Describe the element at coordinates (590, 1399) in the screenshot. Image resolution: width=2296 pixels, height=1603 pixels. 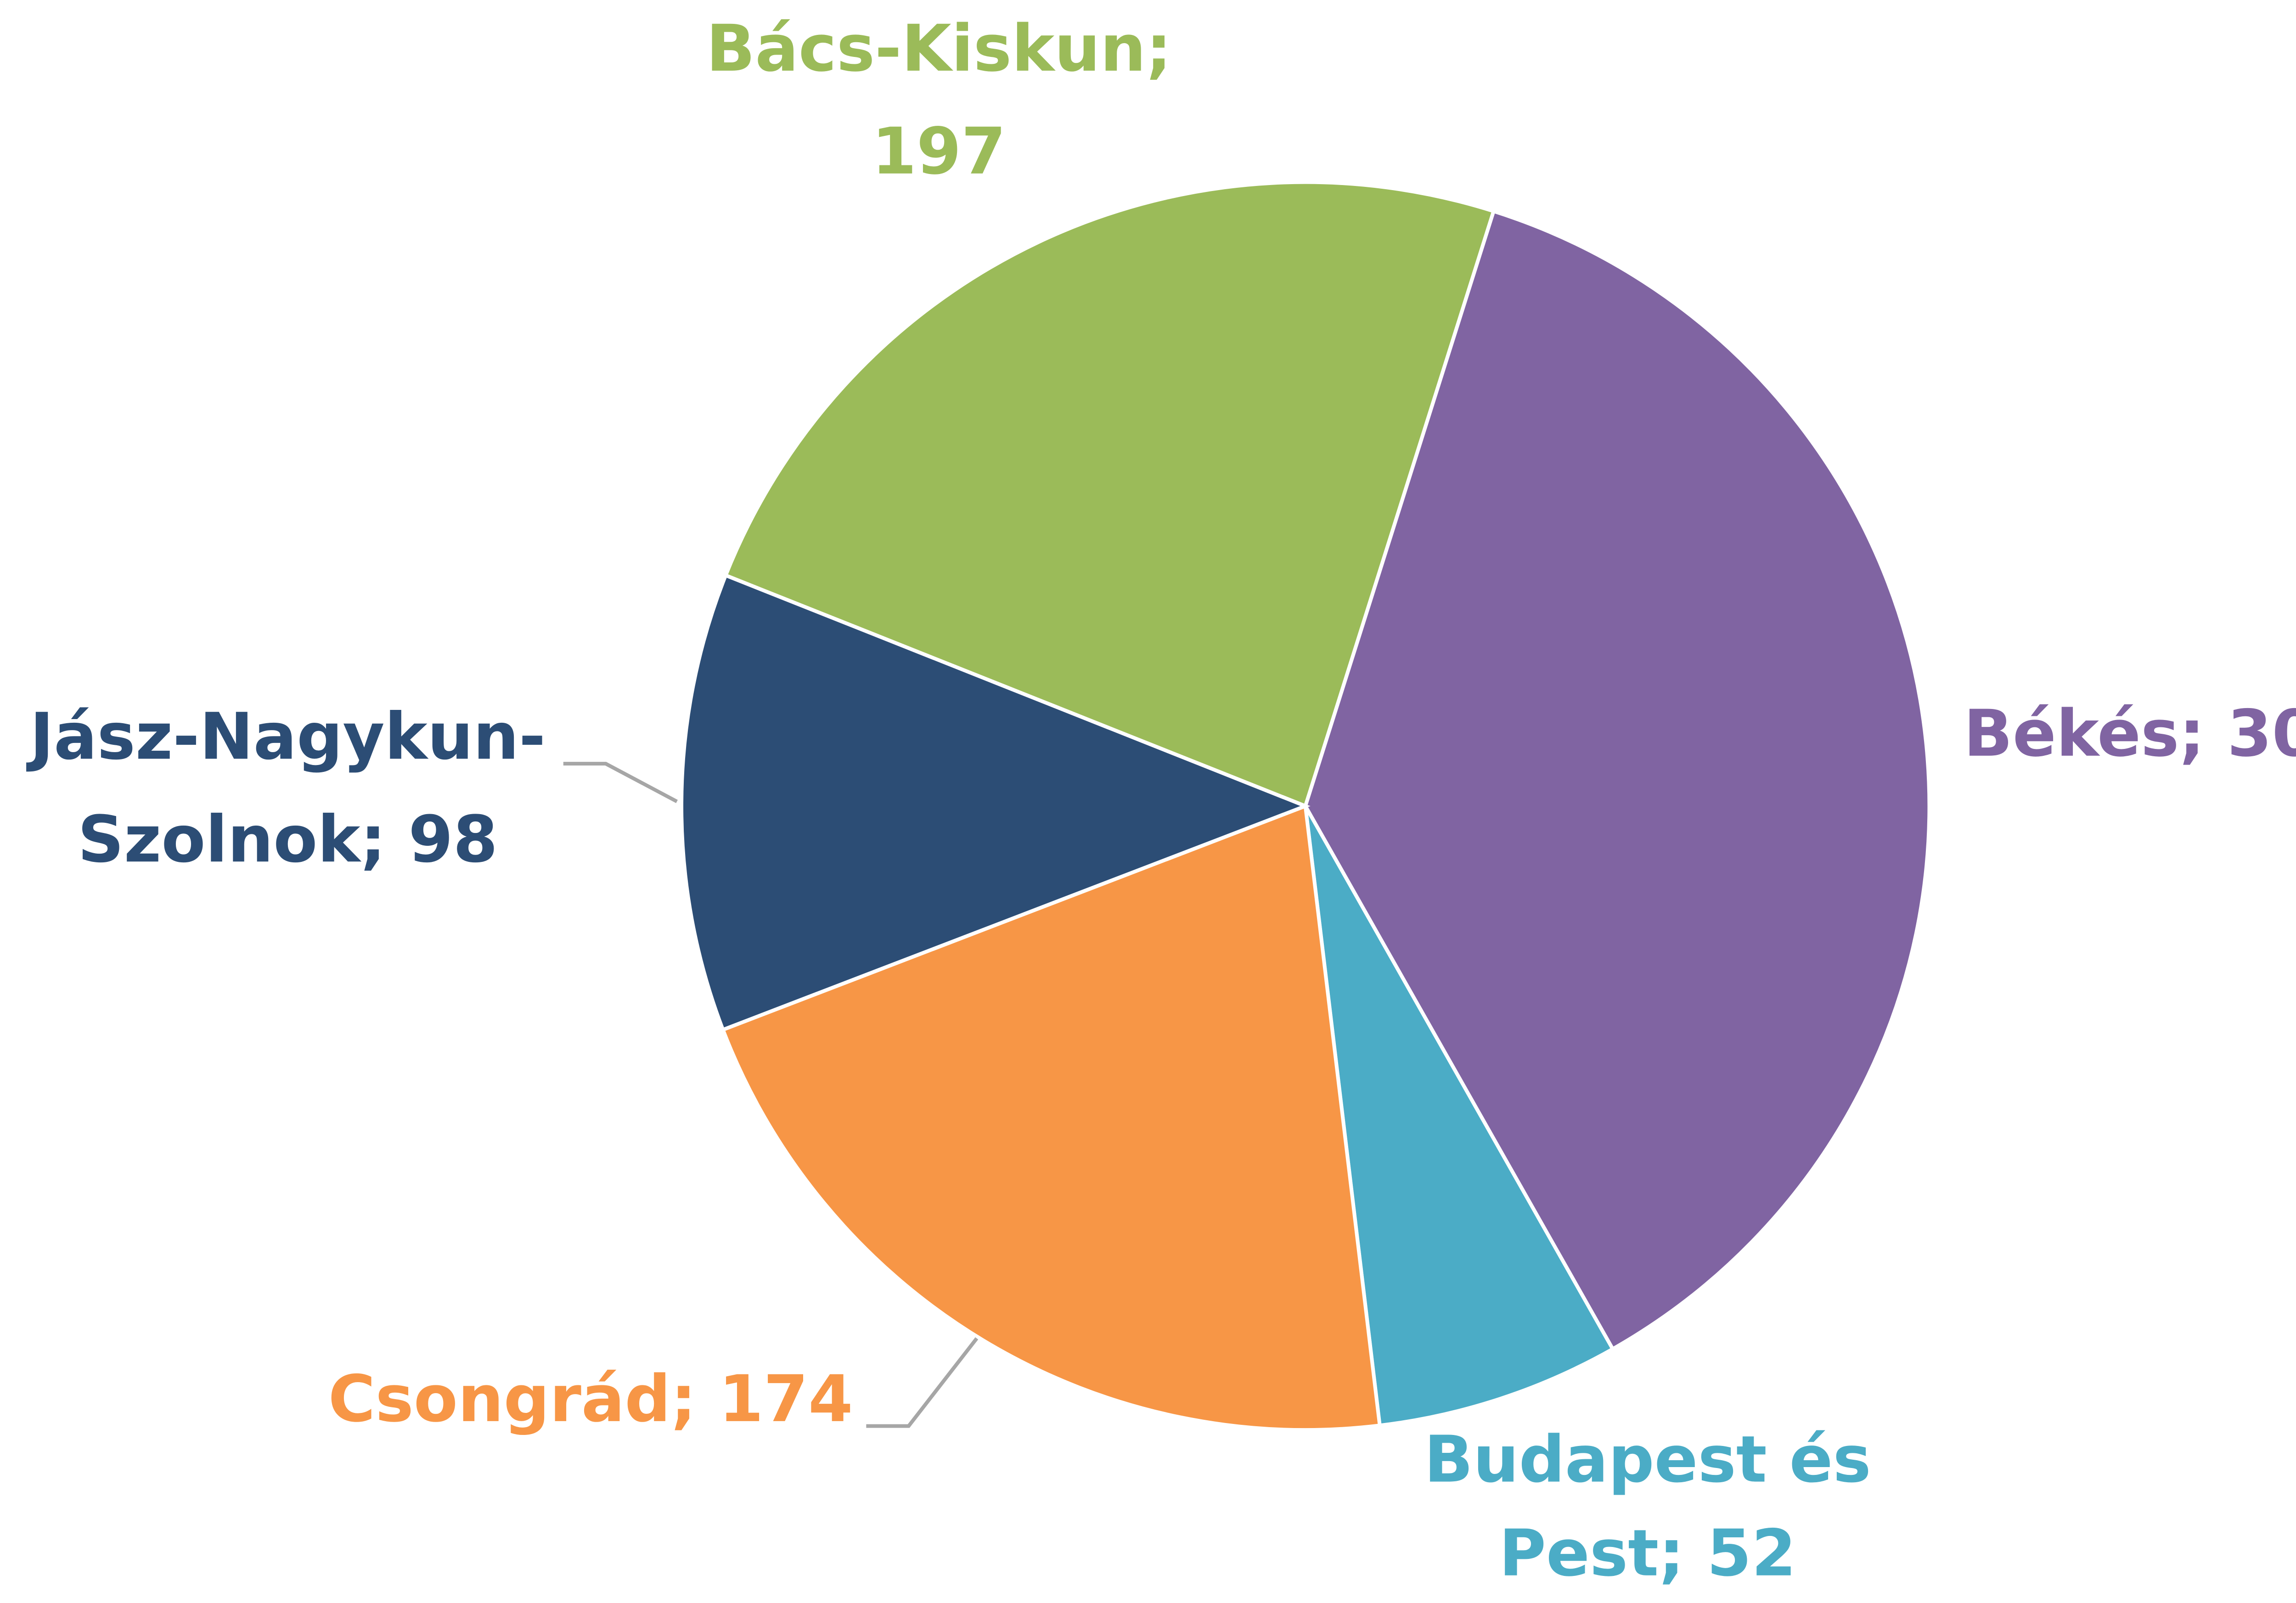
I see `data-label: Csongrád; 174` at that location.